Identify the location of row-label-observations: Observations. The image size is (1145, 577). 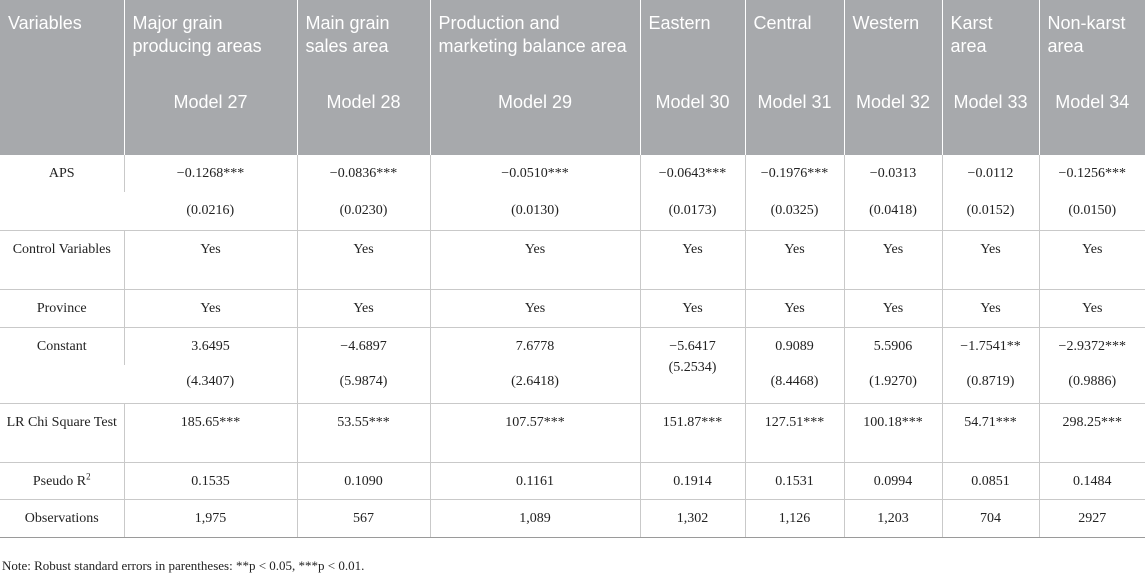
(62, 518).